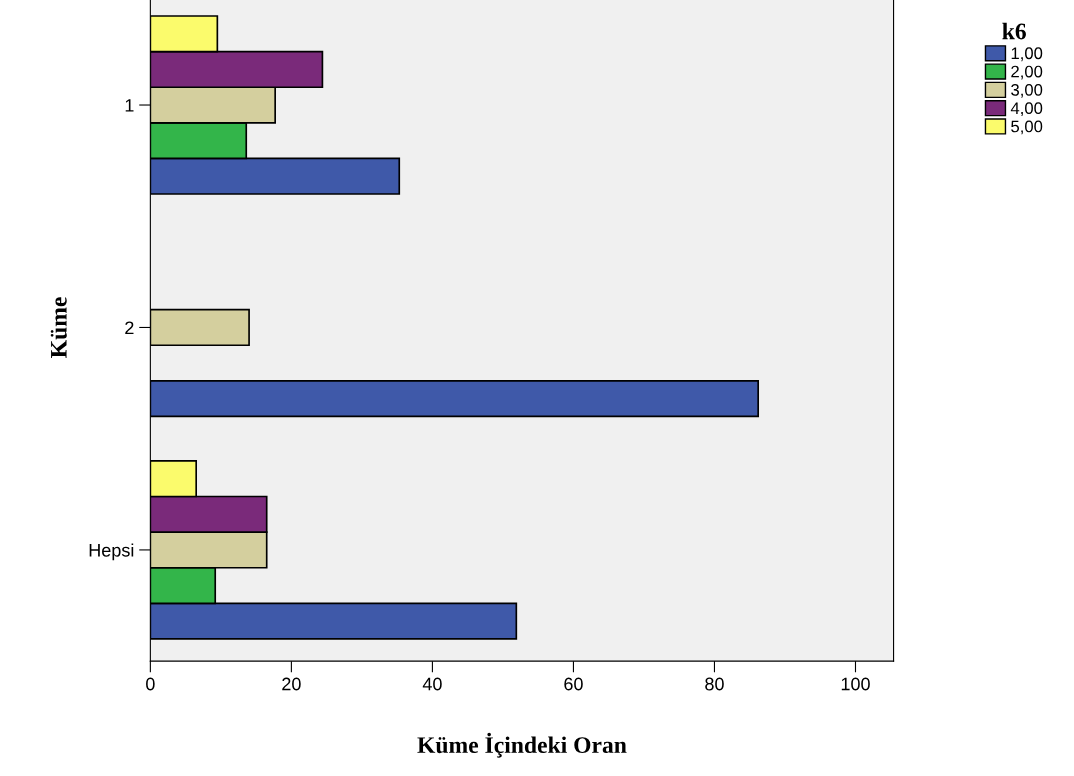  What do you see at coordinates (855, 684) in the screenshot?
I see `x-tick-label: 100` at bounding box center [855, 684].